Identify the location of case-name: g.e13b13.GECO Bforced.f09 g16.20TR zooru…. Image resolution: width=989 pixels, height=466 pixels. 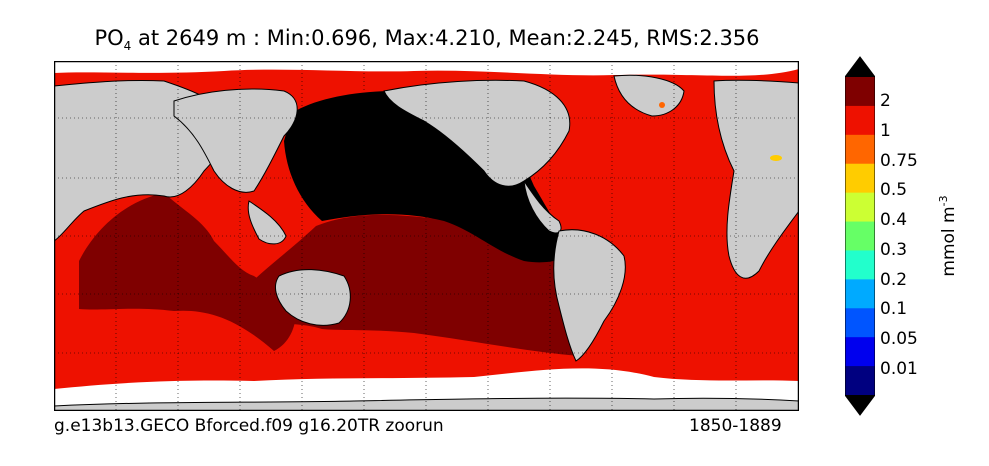
(249, 426).